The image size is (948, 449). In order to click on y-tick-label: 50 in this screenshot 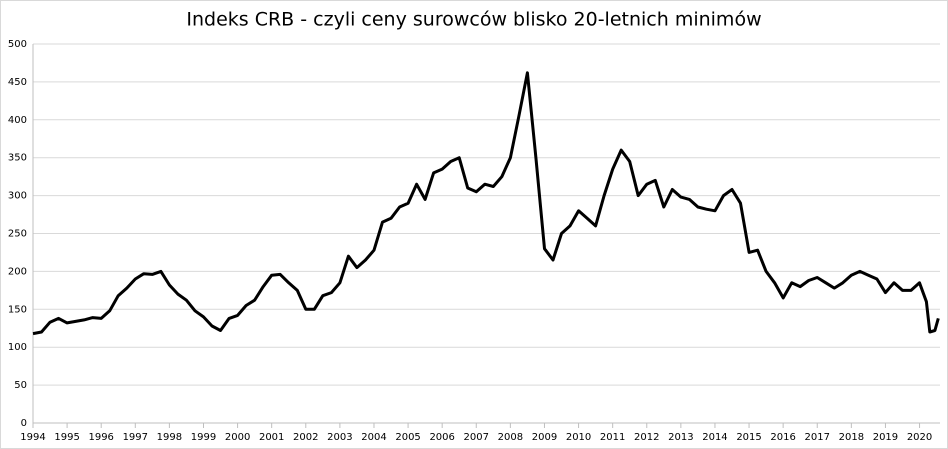, I will do `click(20, 385)`.